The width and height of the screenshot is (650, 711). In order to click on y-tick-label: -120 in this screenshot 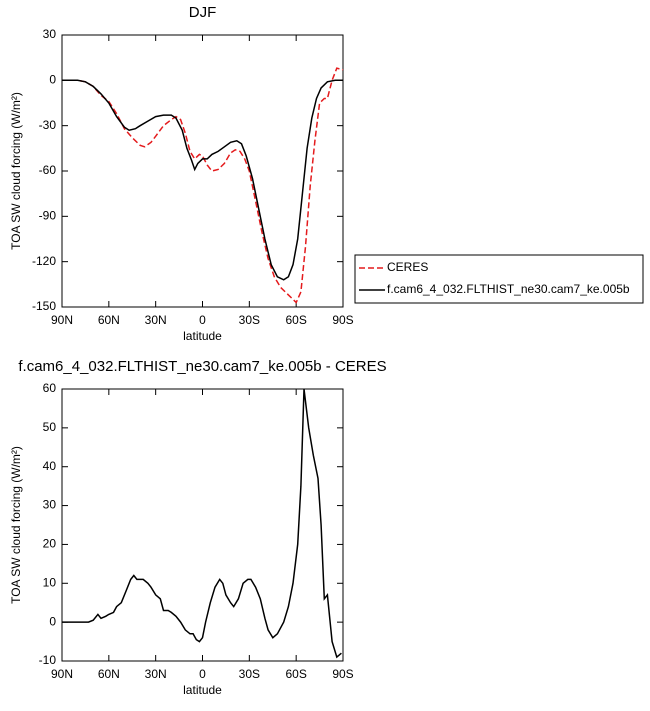, I will do `click(44, 261)`.